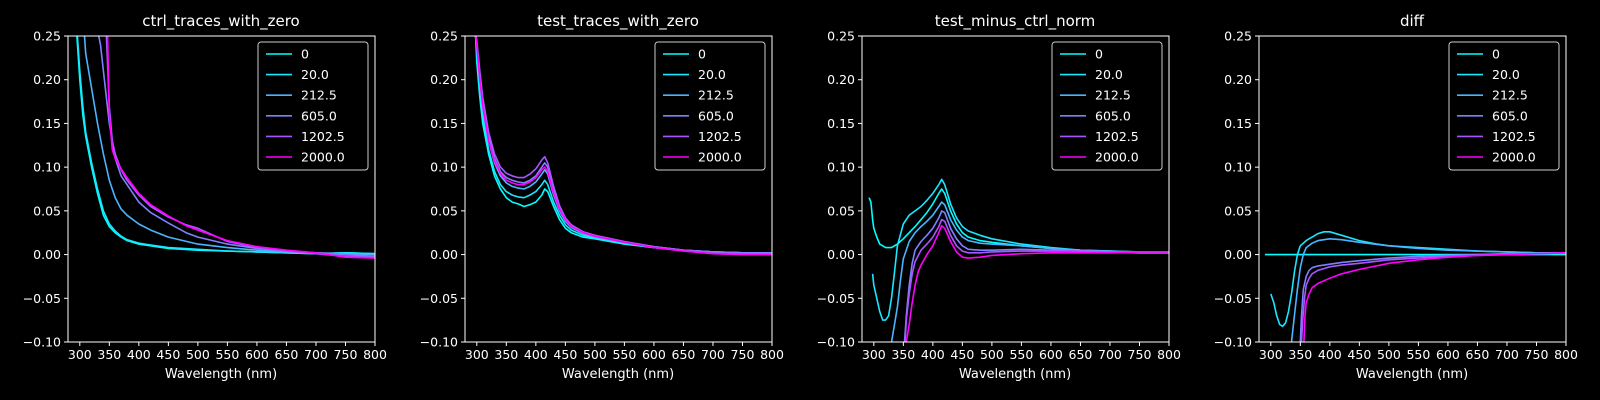  What do you see at coordinates (1359, 354) in the screenshot?
I see `x-tick-label: 450` at bounding box center [1359, 354].